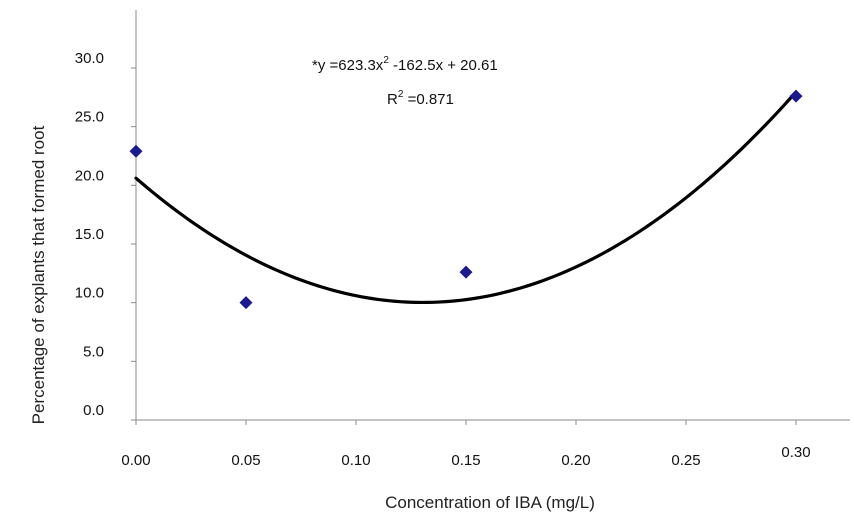  What do you see at coordinates (93, 351) in the screenshot?
I see `y-tick-label: 5.0` at bounding box center [93, 351].